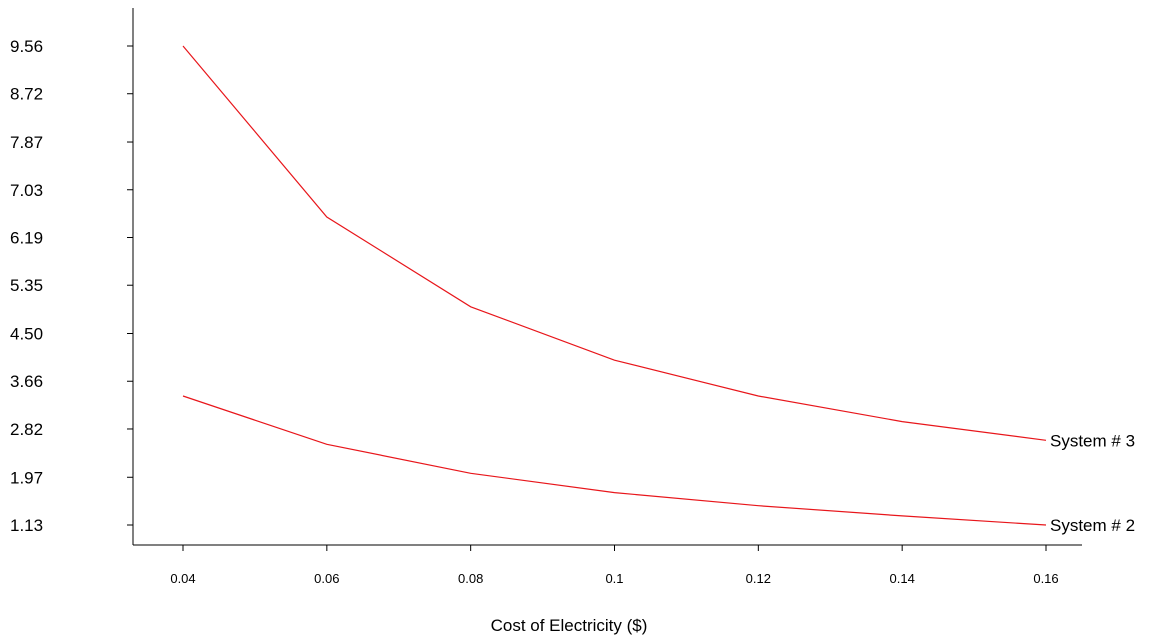 The height and width of the screenshot is (638, 1162). I want to click on x-tick-label: 0.04, so click(182, 578).